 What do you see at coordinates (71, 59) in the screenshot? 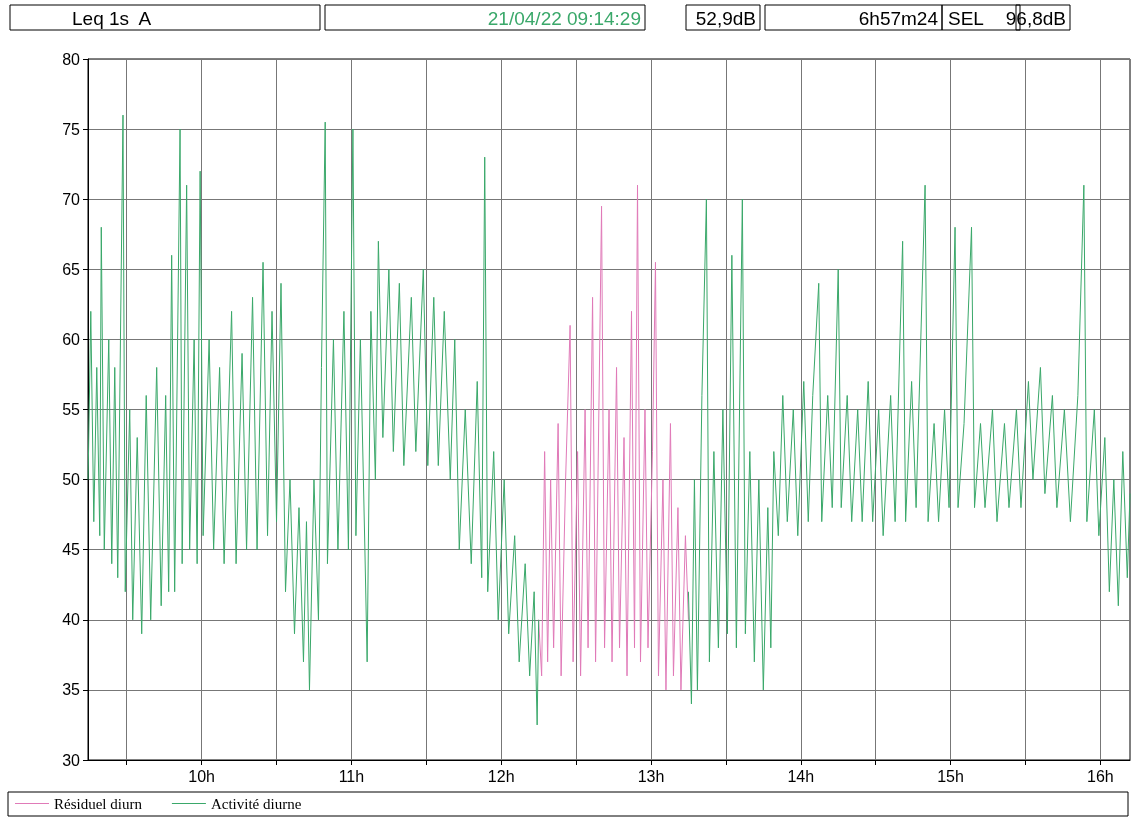
I see `y-tick-label: 80` at bounding box center [71, 59].